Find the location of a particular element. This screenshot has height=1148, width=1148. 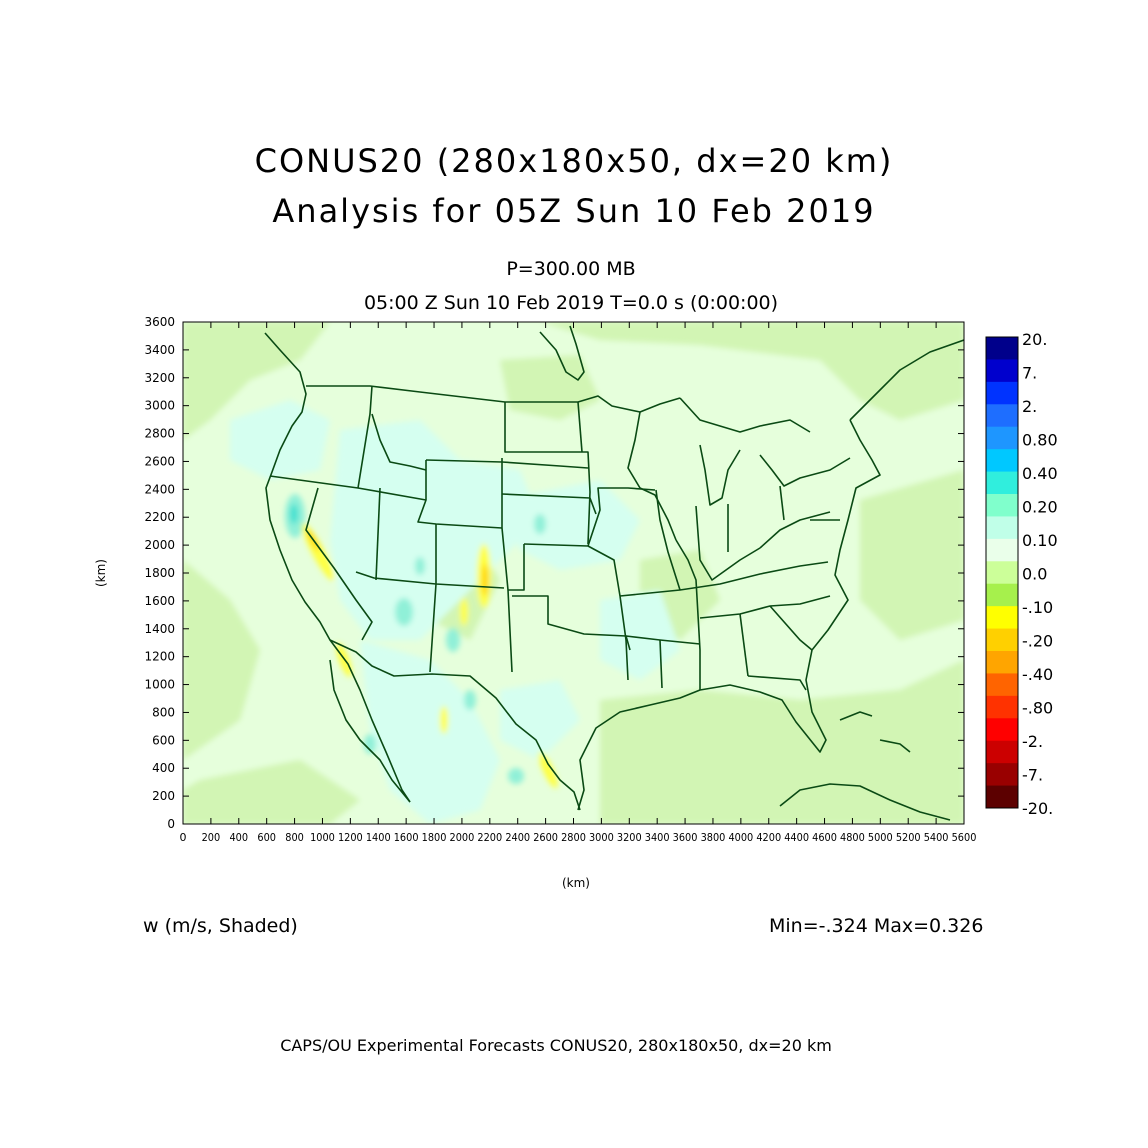

y-tick-label: 800 is located at coordinates (163, 712).